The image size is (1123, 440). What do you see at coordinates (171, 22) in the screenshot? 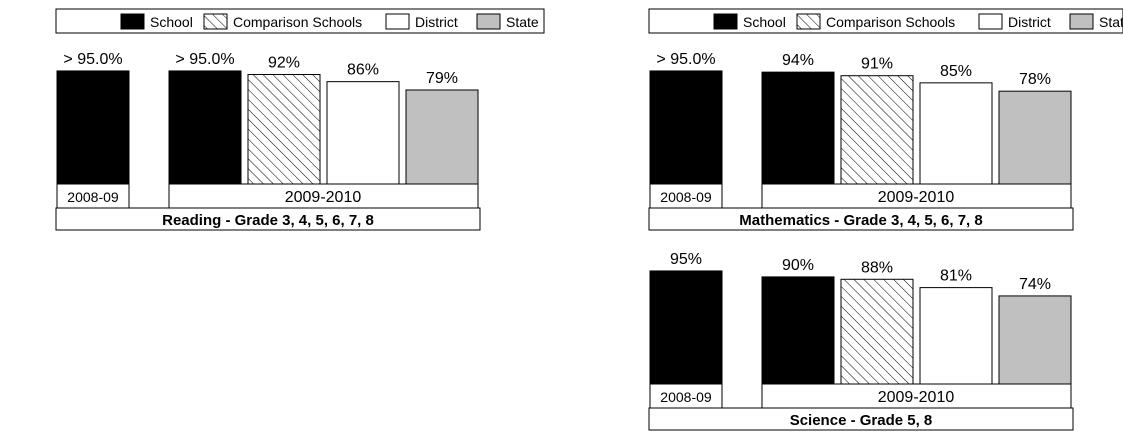
I see `left-legend-label-school: School` at bounding box center [171, 22].